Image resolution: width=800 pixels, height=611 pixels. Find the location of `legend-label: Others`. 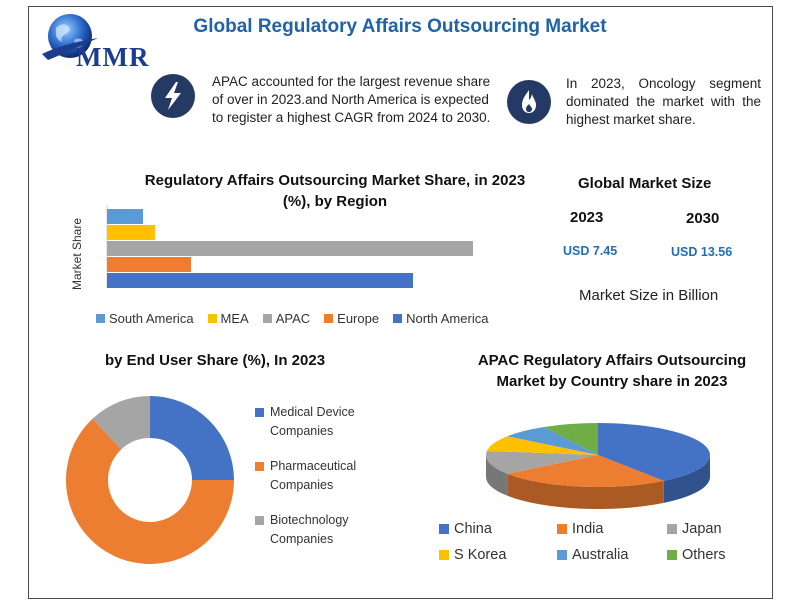

legend-label: Others is located at coordinates (704, 555).